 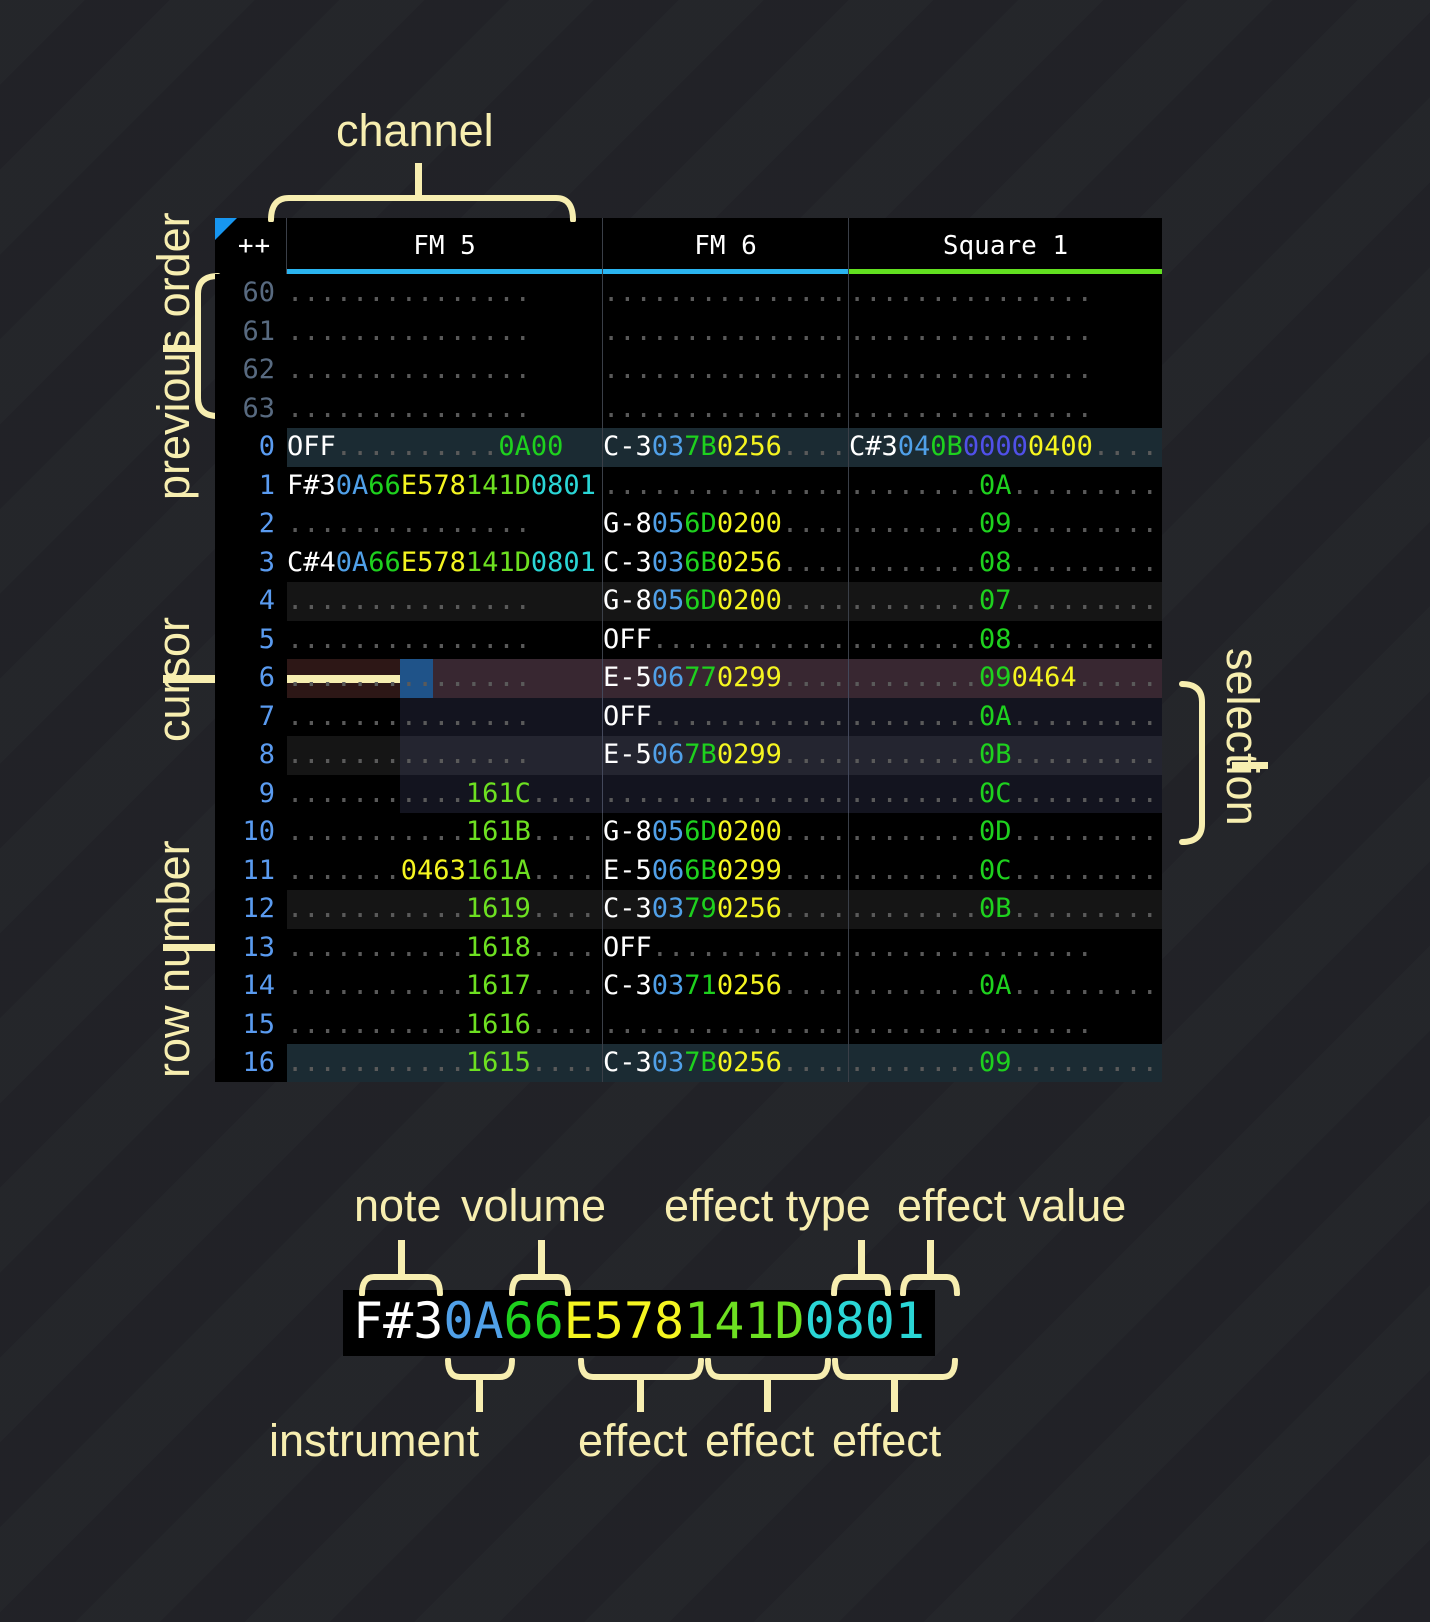 What do you see at coordinates (445, 246) in the screenshot?
I see `channel-header-fm5: FM 5` at bounding box center [445, 246].